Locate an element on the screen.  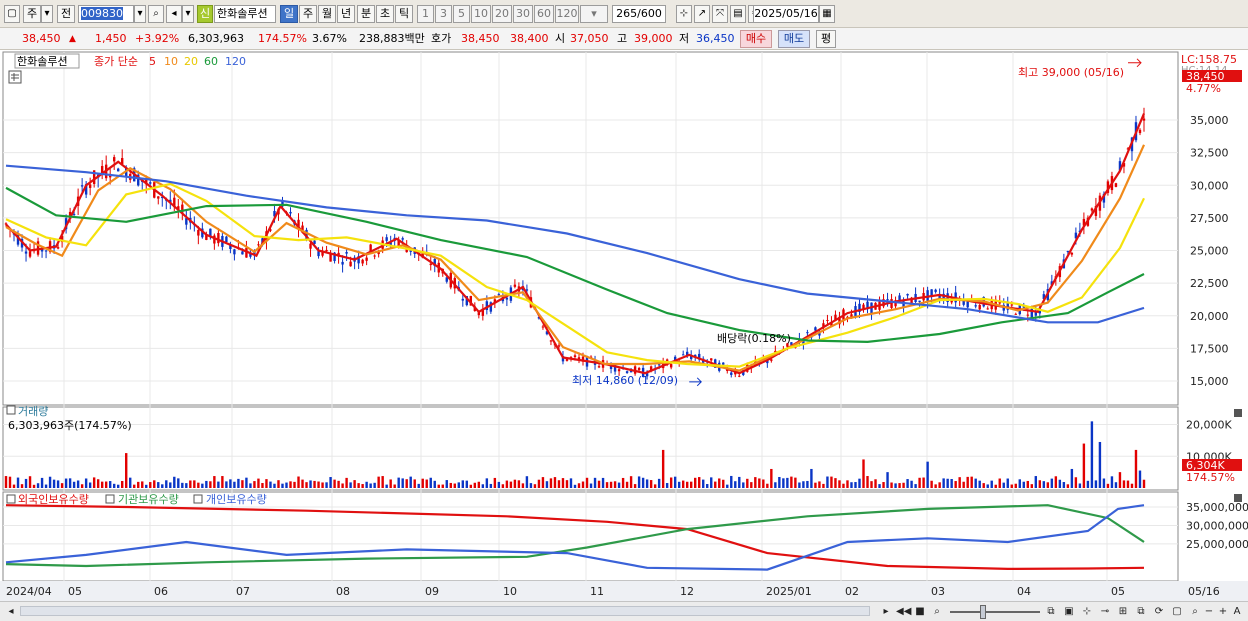
scroll-track is located at coordinates (445, 611).